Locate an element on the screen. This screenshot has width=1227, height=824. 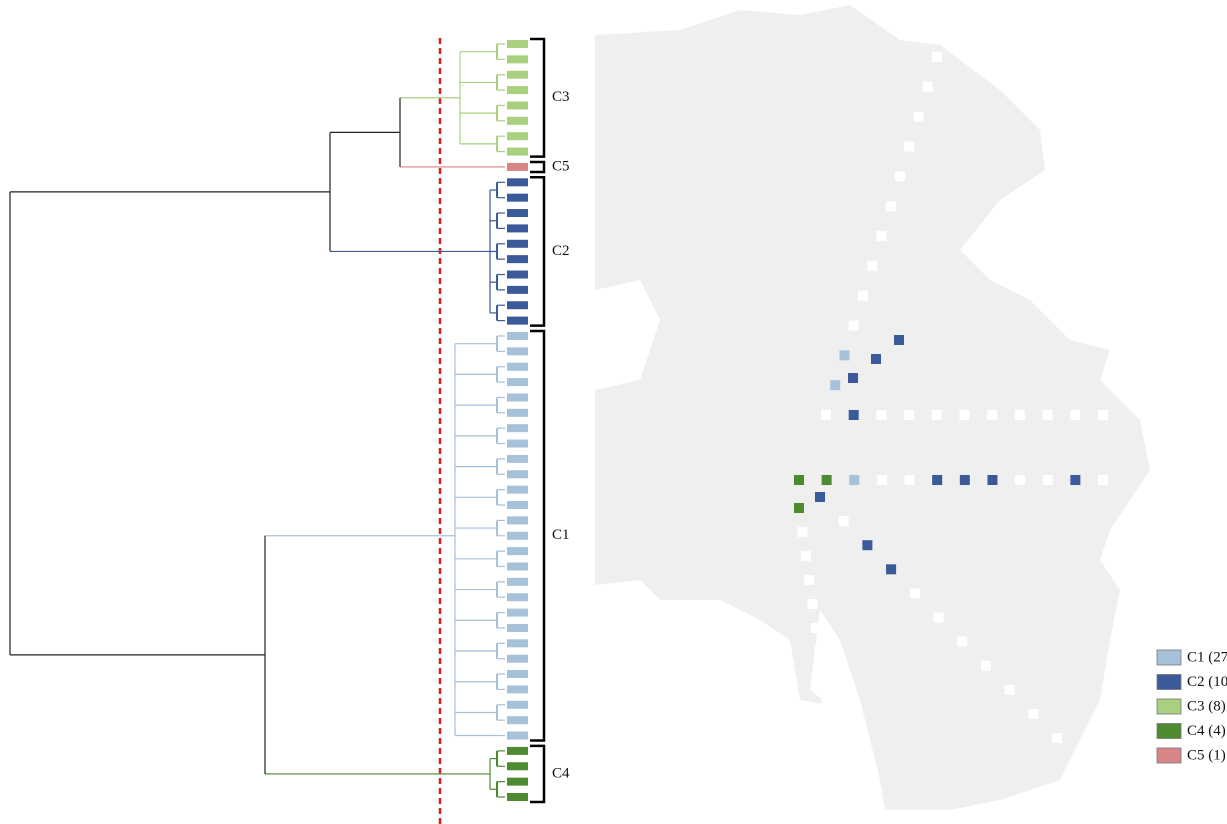
cluster-label: C5 is located at coordinates (561, 166).